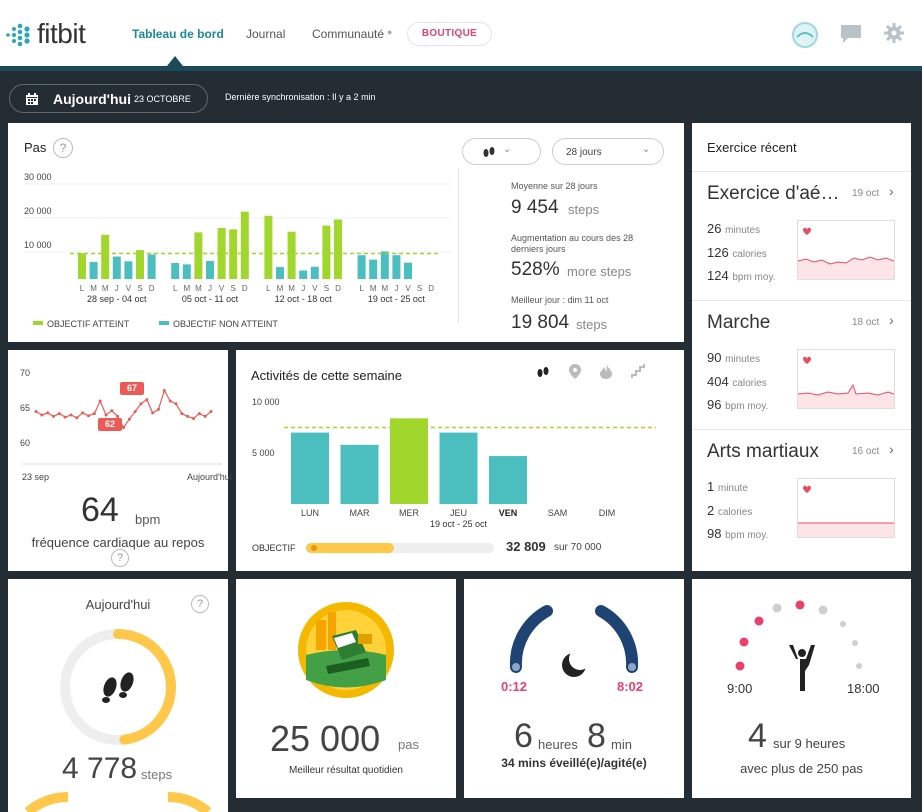 Image resolution: width=922 pixels, height=812 pixels. I want to click on hourly-of: sur 9 heures, so click(809, 743).